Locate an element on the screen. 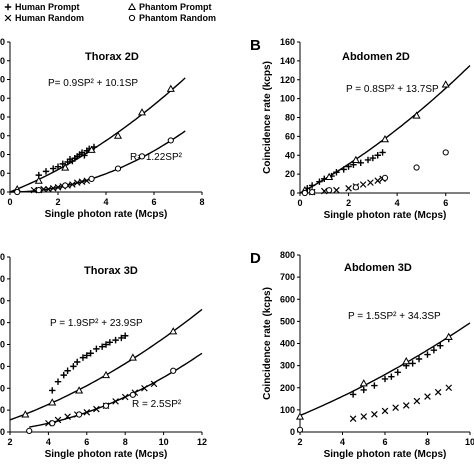 The height and width of the screenshot is (474, 474). y-tick-label: 60 is located at coordinates (290, 136).